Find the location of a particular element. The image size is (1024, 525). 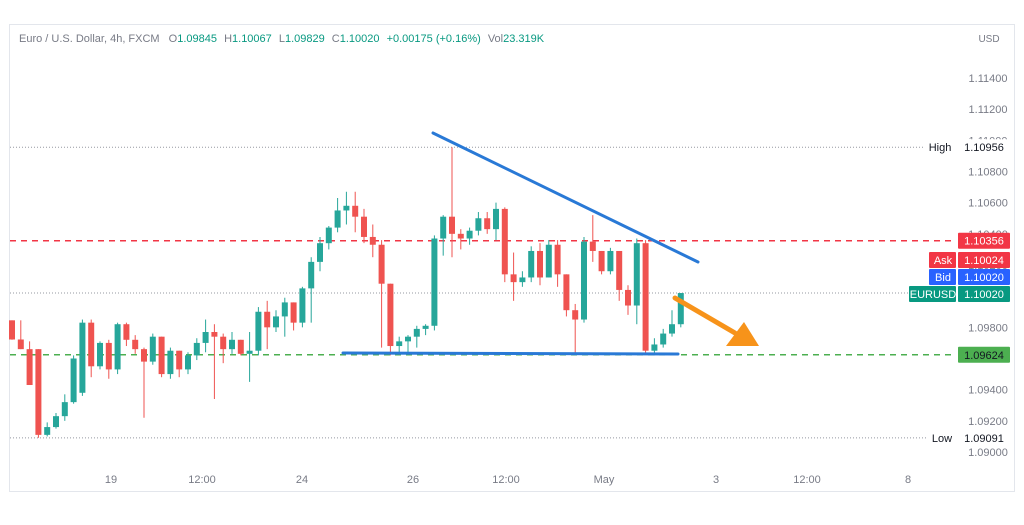

projection-arrow-head is located at coordinates (742, 334).